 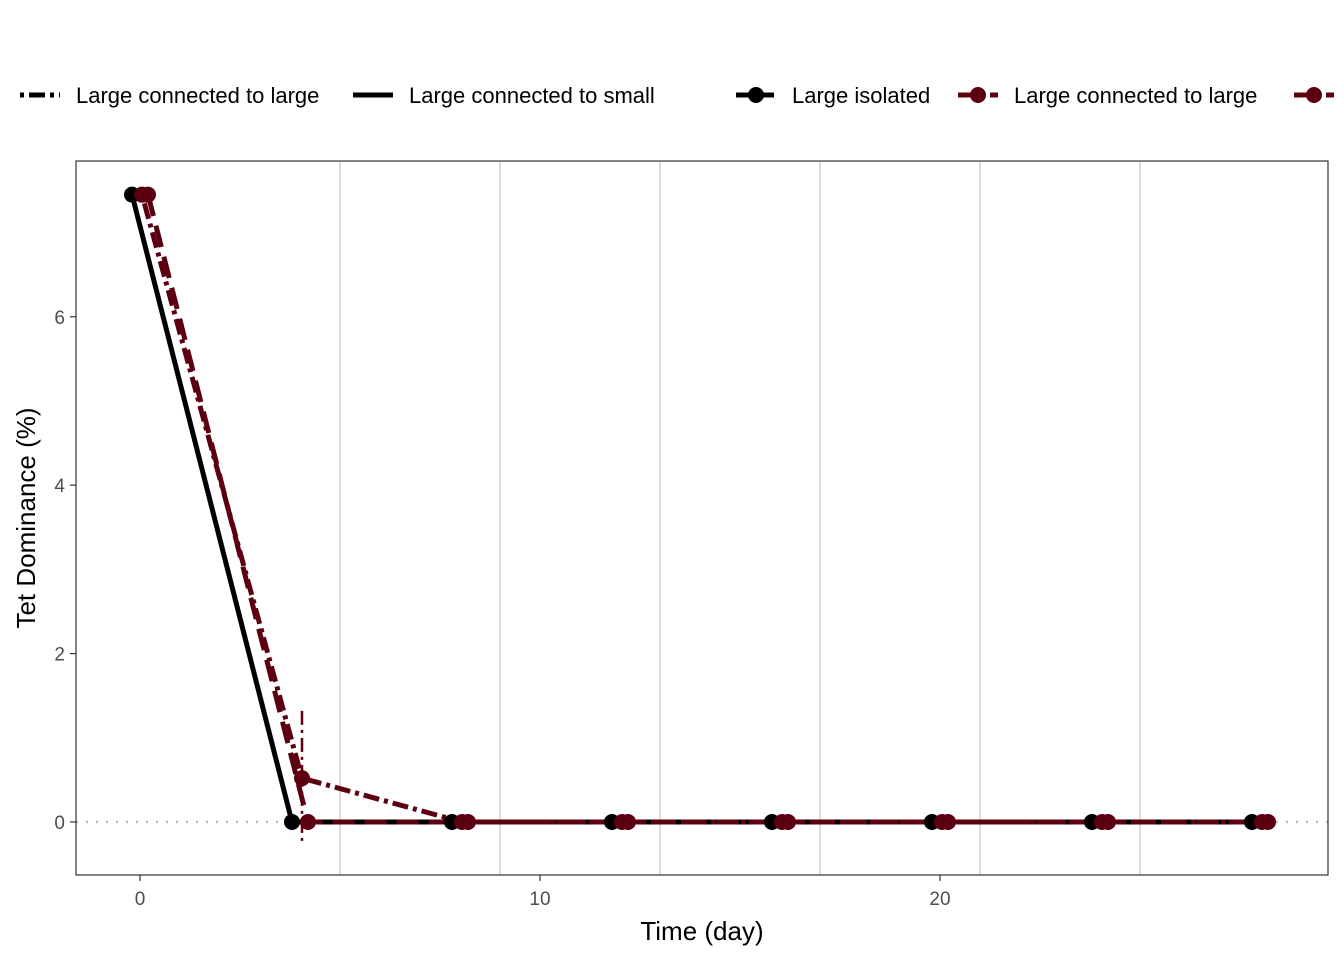 What do you see at coordinates (26, 517) in the screenshot?
I see `y-axis-title: Tet Dominance (%)` at bounding box center [26, 517].